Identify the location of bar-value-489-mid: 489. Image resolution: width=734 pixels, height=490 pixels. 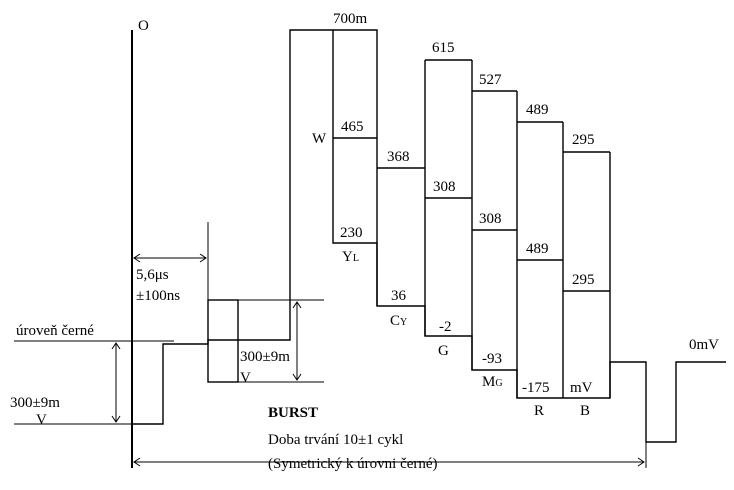
(537, 249).